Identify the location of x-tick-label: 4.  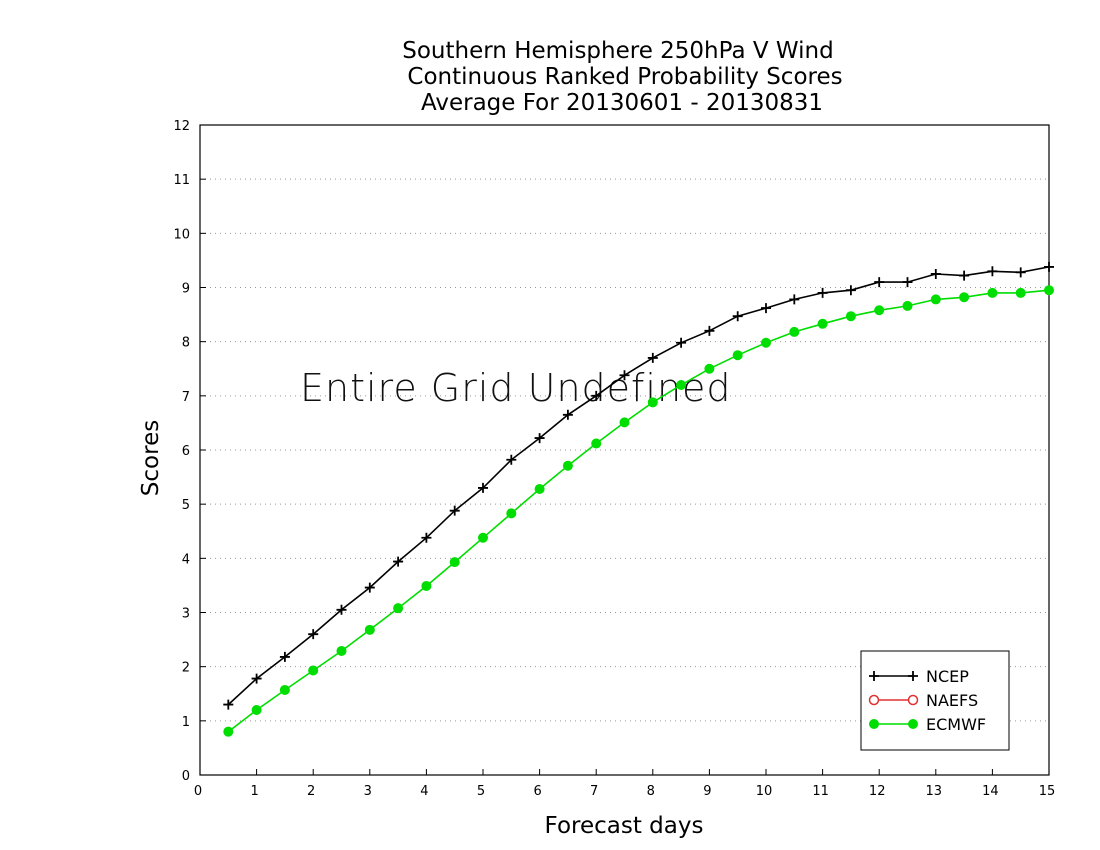
(424, 791).